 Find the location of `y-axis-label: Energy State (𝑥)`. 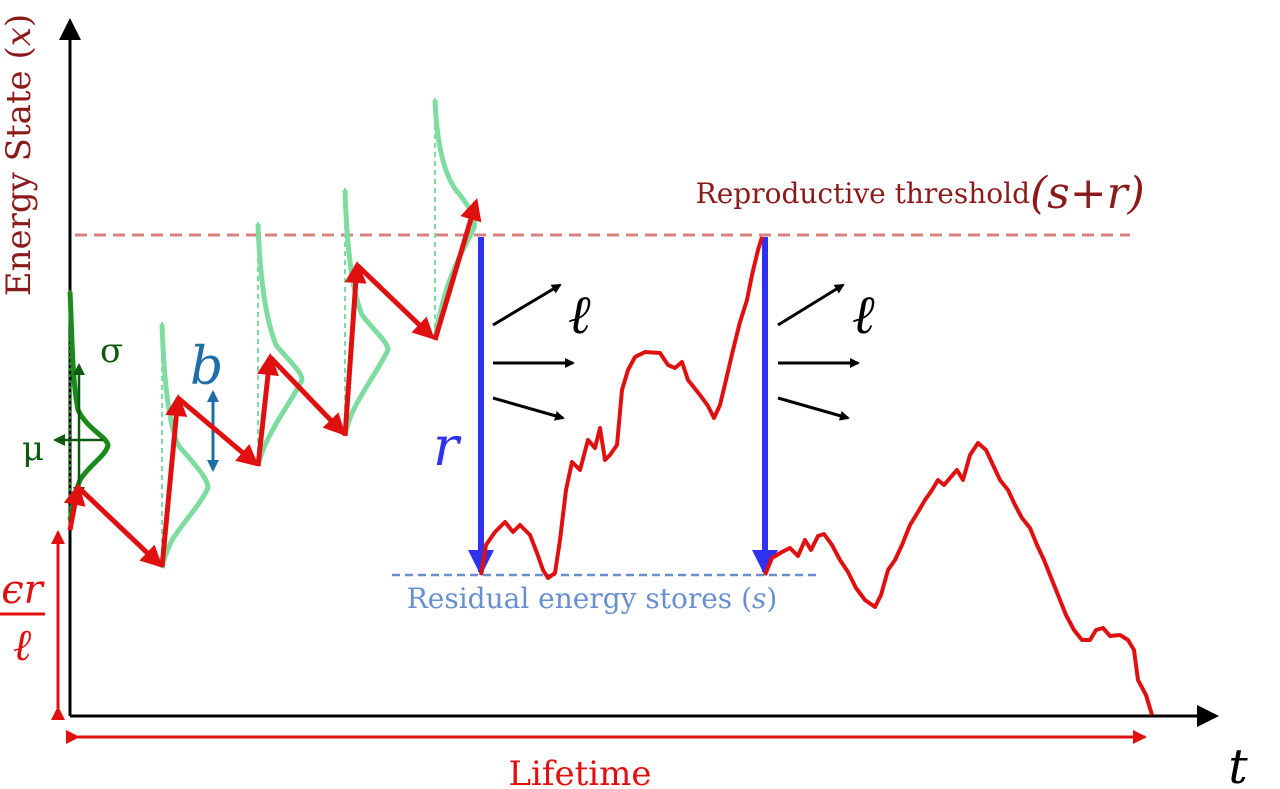

y-axis-label: Energy State (𝑥) is located at coordinates (19, 155).